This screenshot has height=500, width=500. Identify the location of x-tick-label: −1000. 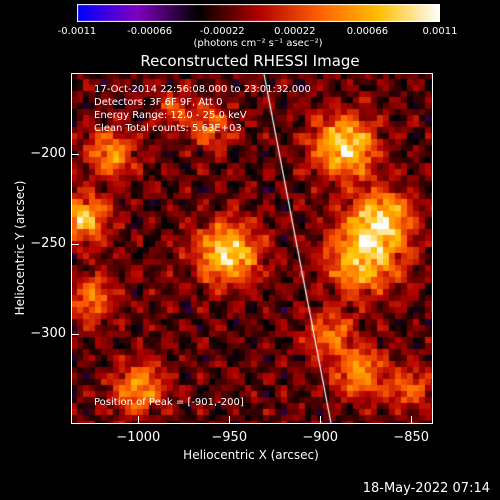
(138, 437).